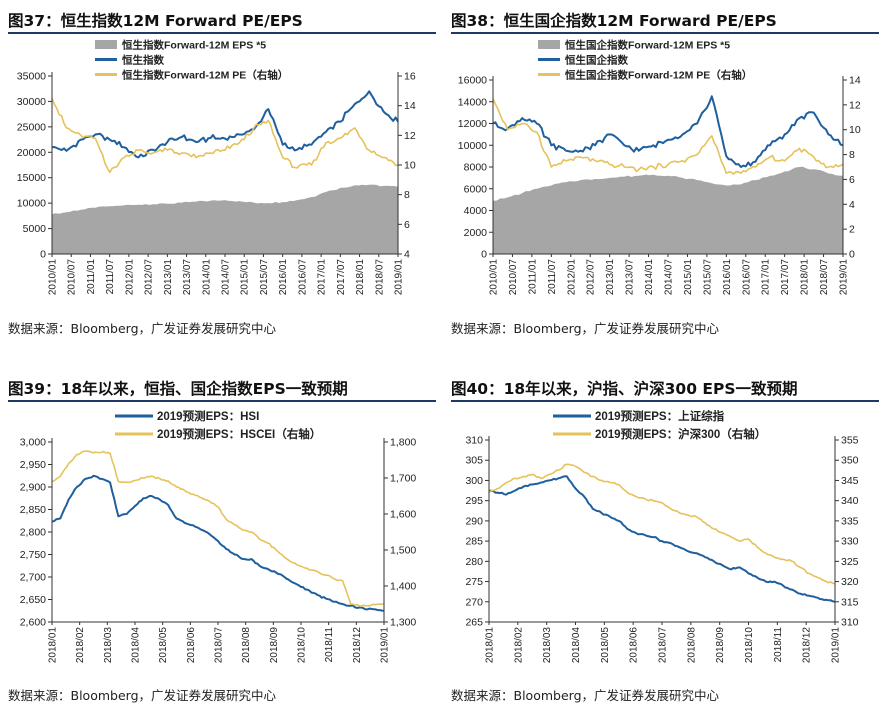 The width and height of the screenshot is (885, 709). I want to click on x-tick-label: 2018/08, so click(246, 645).